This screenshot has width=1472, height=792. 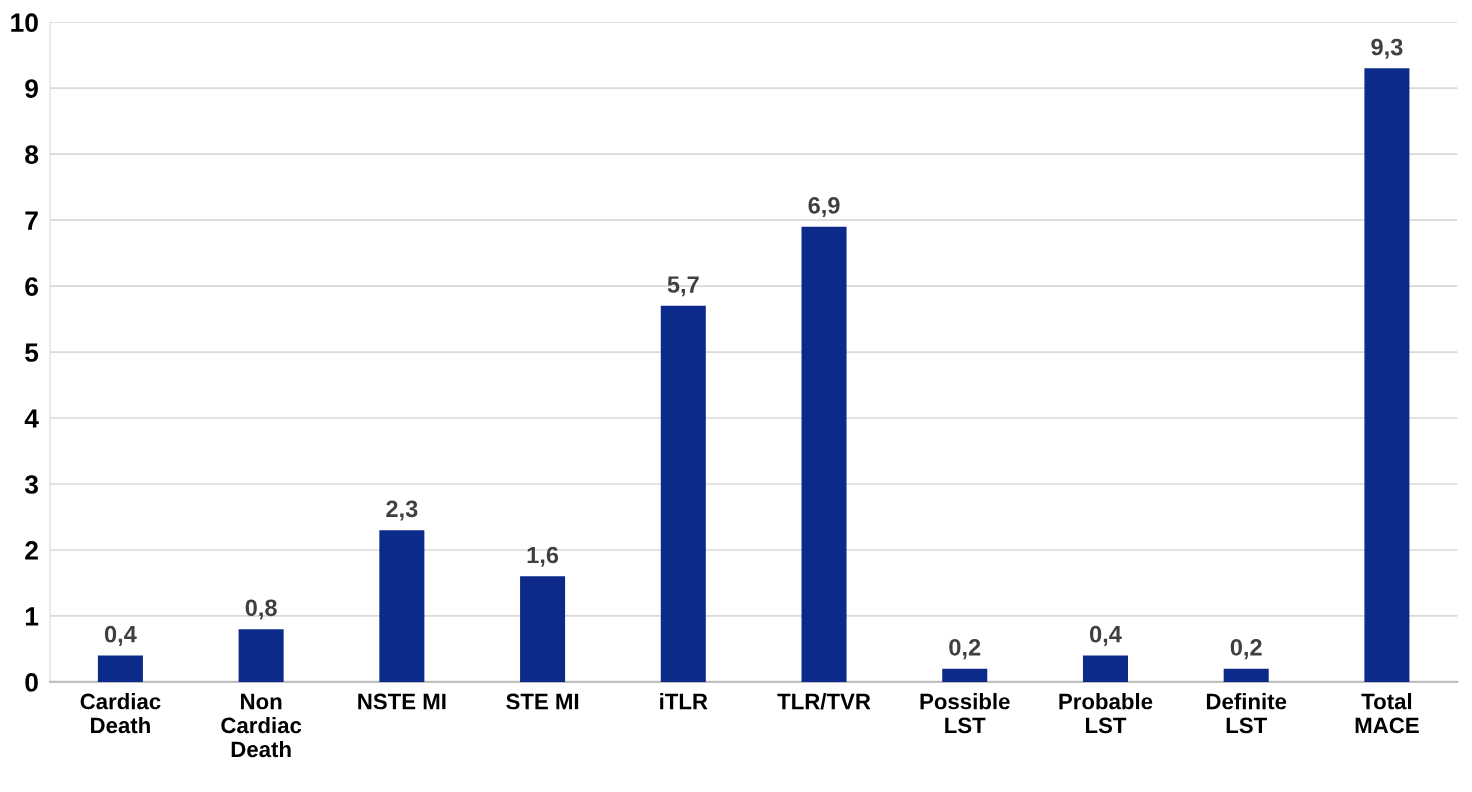 I want to click on x-tick-label: TLR/TVR, so click(x=824, y=701).